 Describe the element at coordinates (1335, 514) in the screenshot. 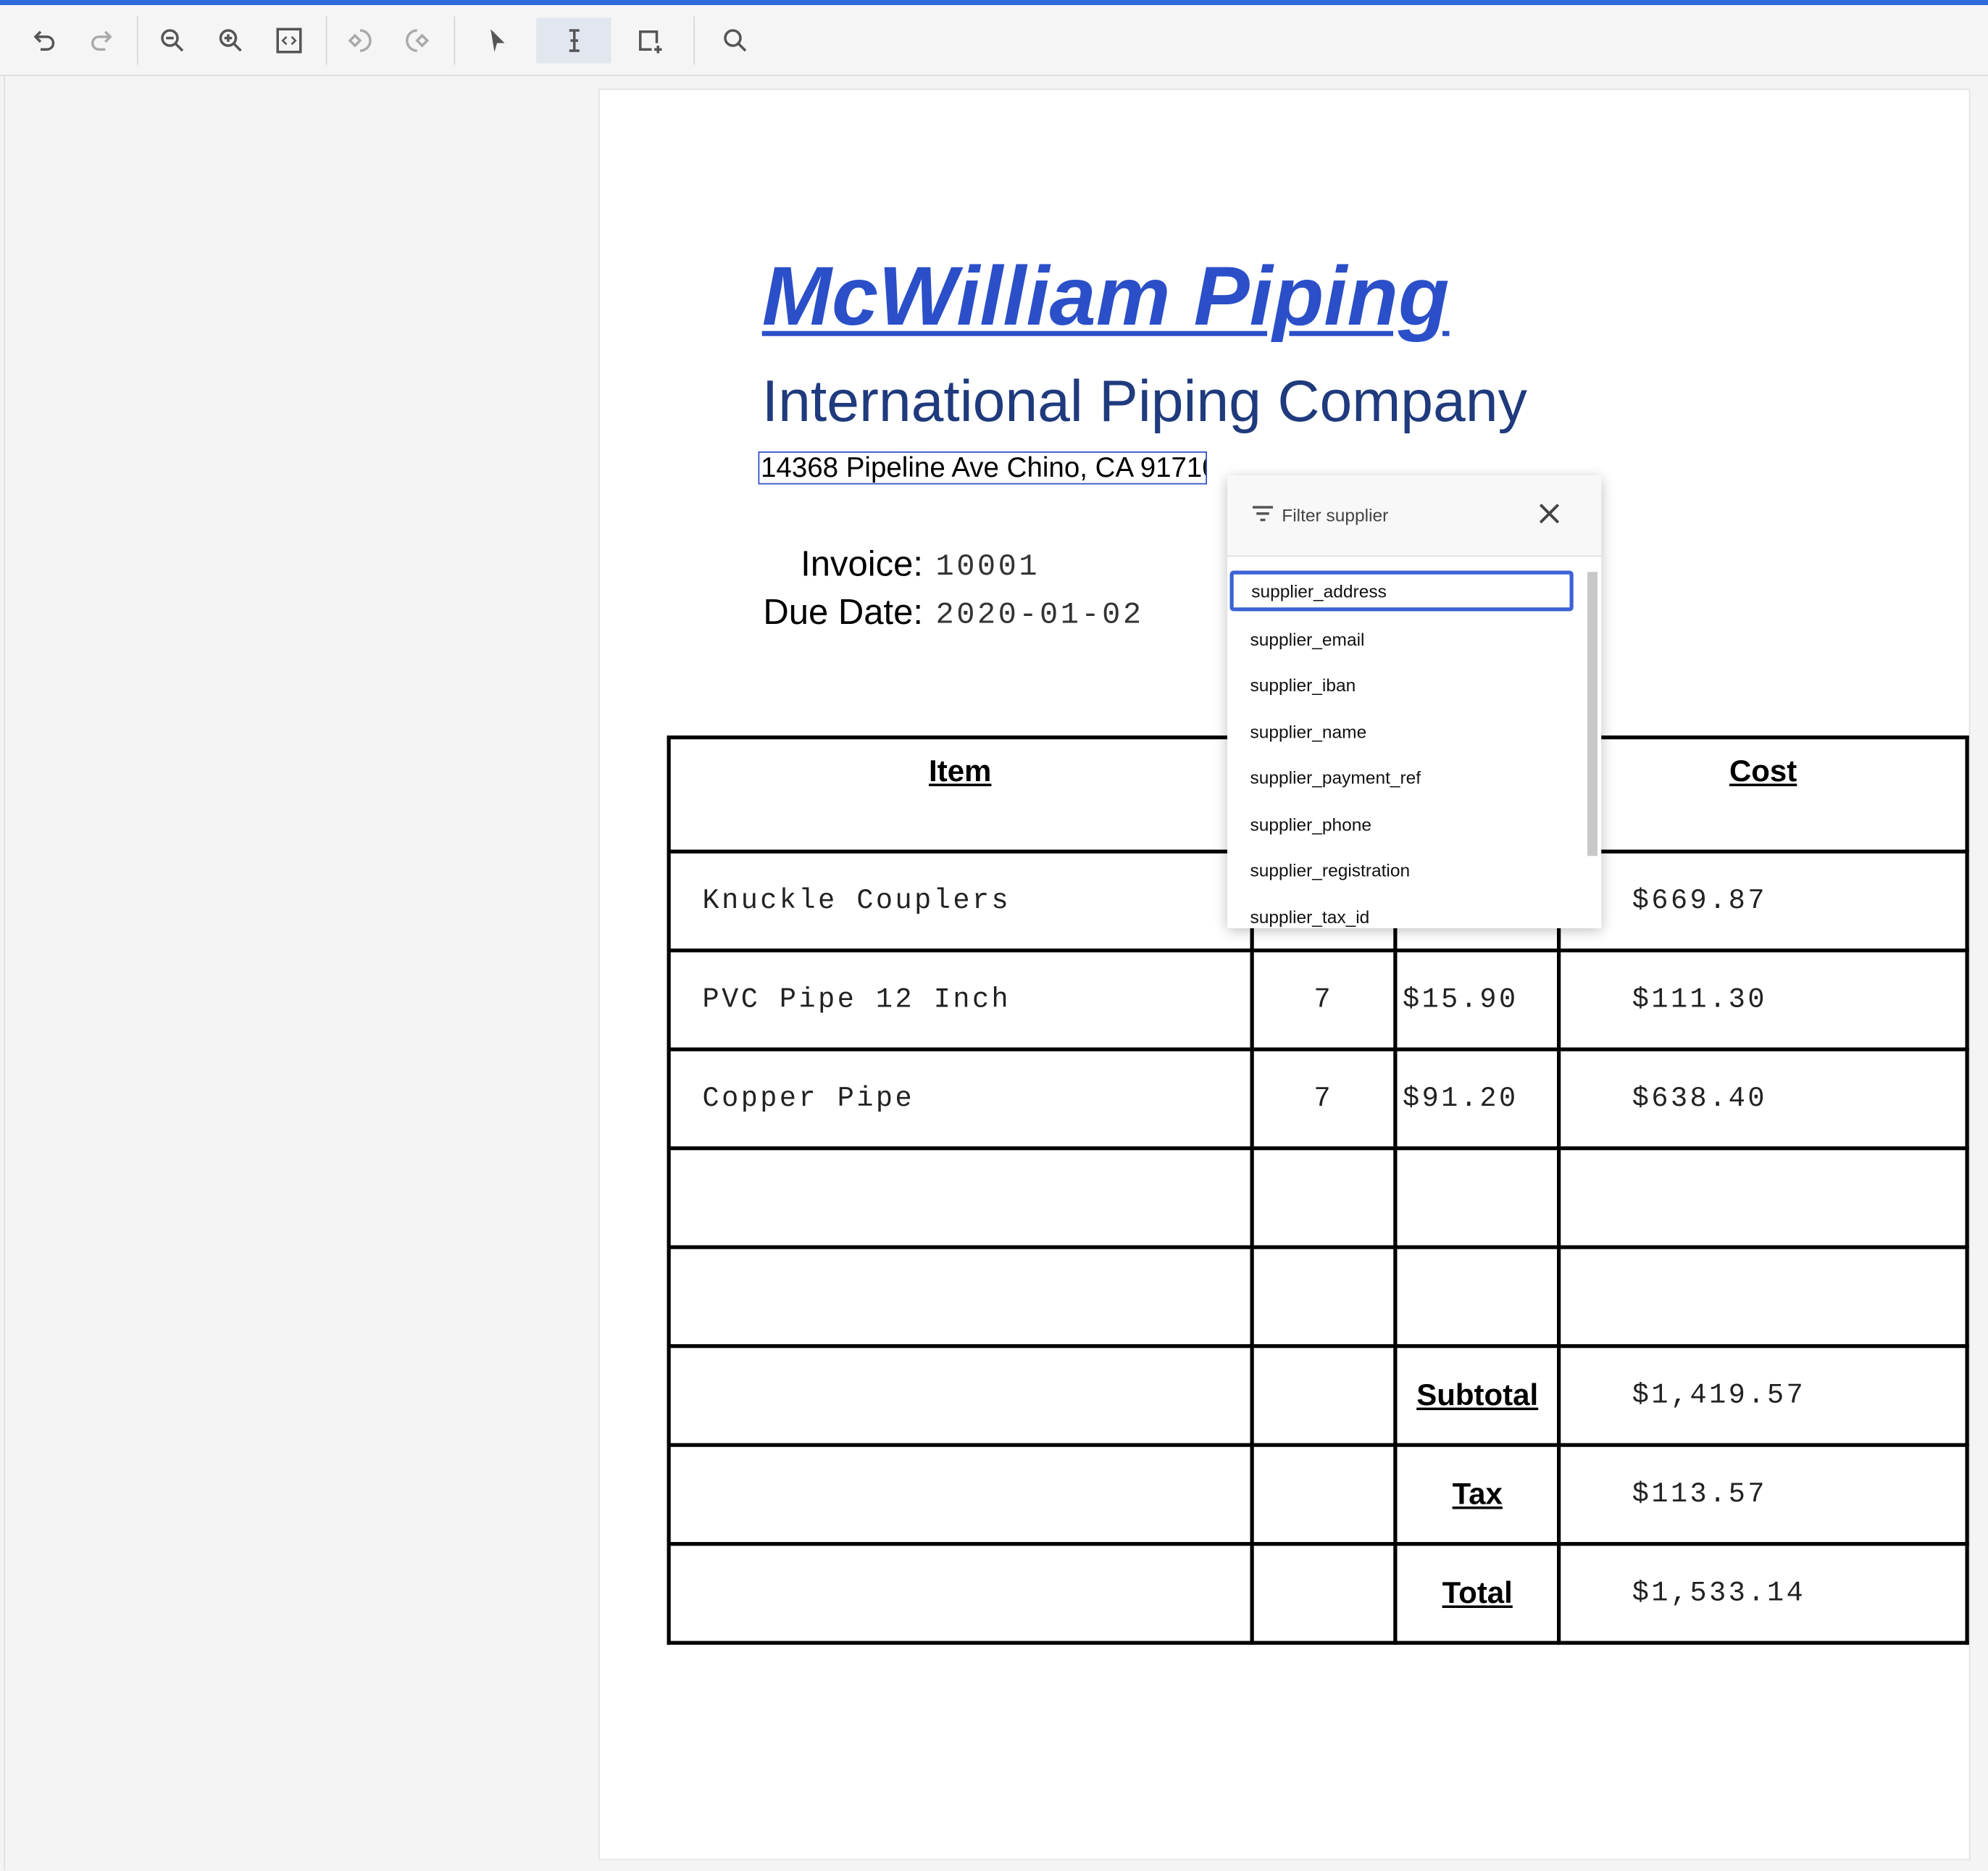

I see `popup-title: Filter supplier` at that location.